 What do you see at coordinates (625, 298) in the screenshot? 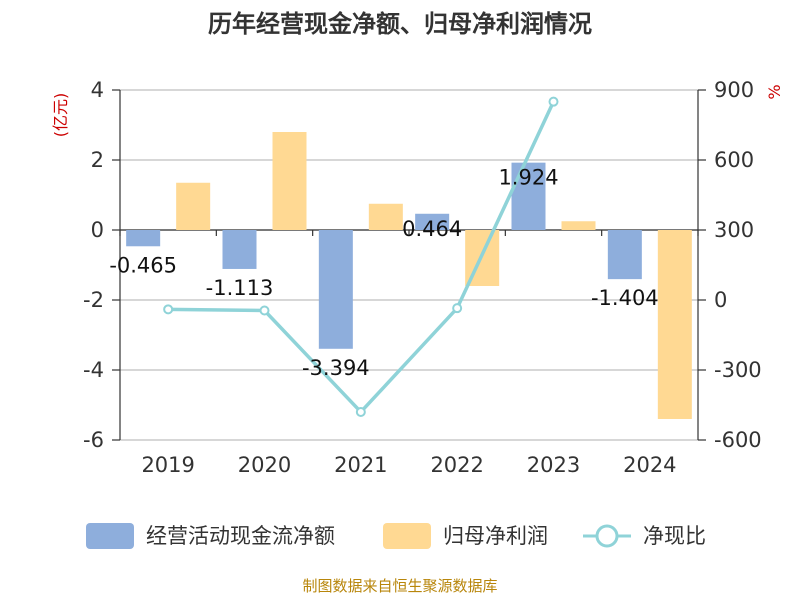
I see `cashflow-value-label: -1.404` at bounding box center [625, 298].